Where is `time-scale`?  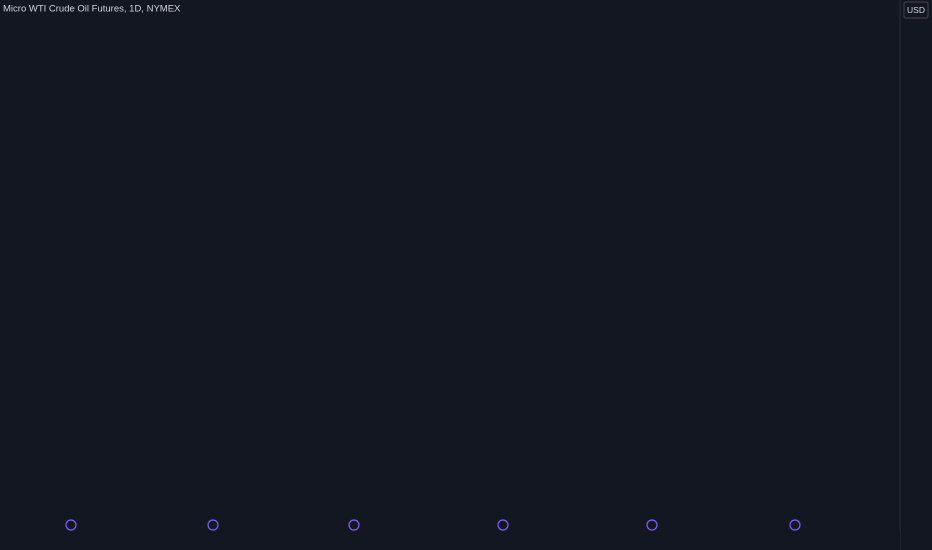
time-scale is located at coordinates (450, 540).